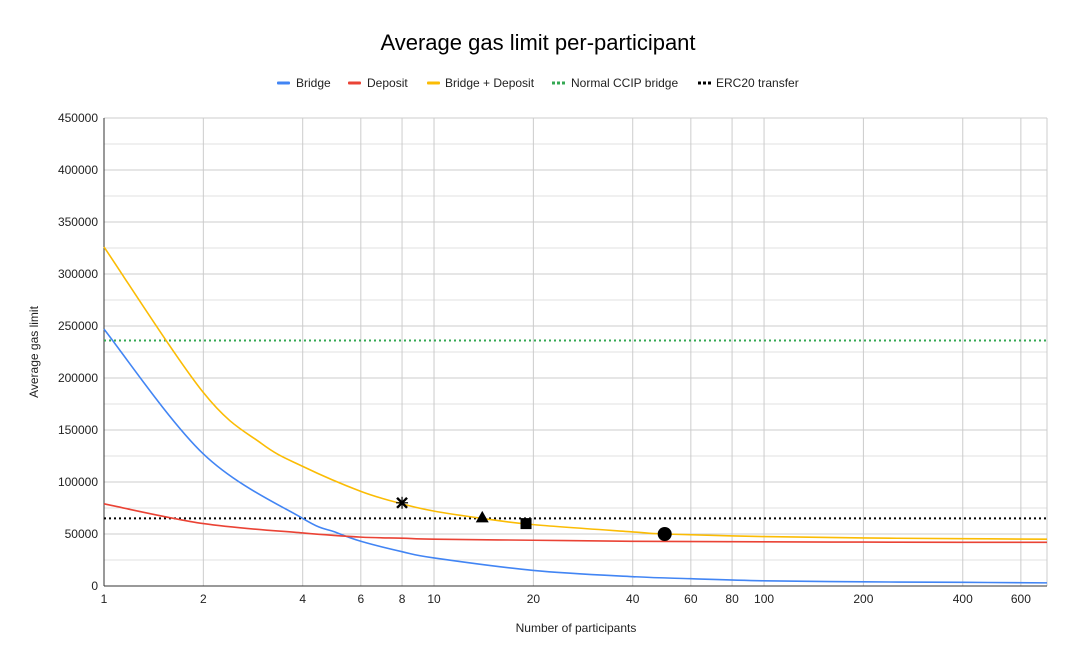 The image size is (1073, 664). I want to click on chart-title: Average gas limit per-participant, so click(537, 42).